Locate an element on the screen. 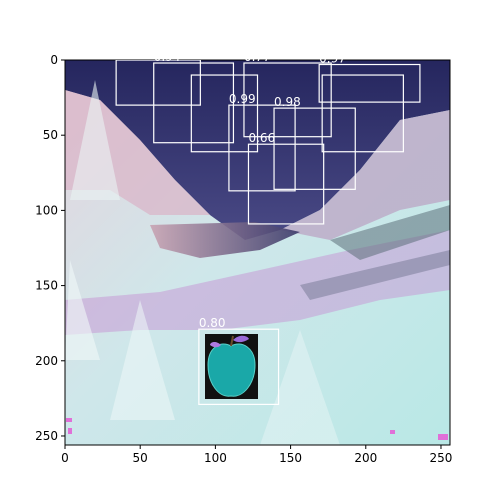 The width and height of the screenshot is (500, 500). x-tick-label: 250 is located at coordinates (441, 458).